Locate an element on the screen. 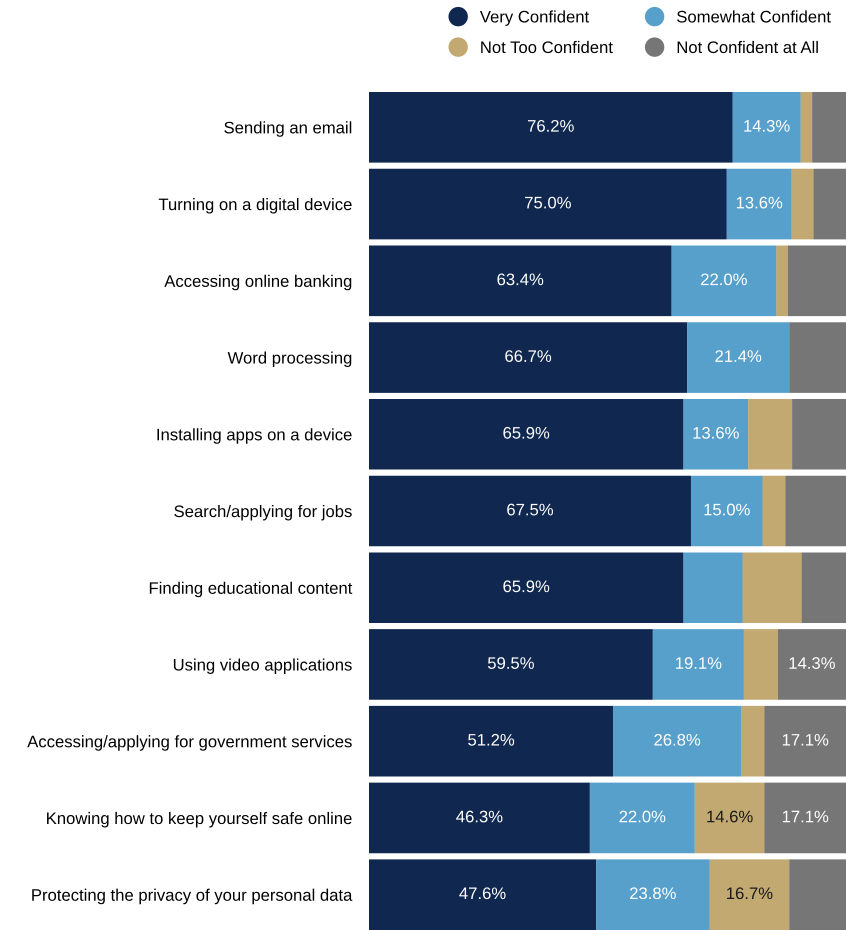  data-label: 16.7% is located at coordinates (749, 893).